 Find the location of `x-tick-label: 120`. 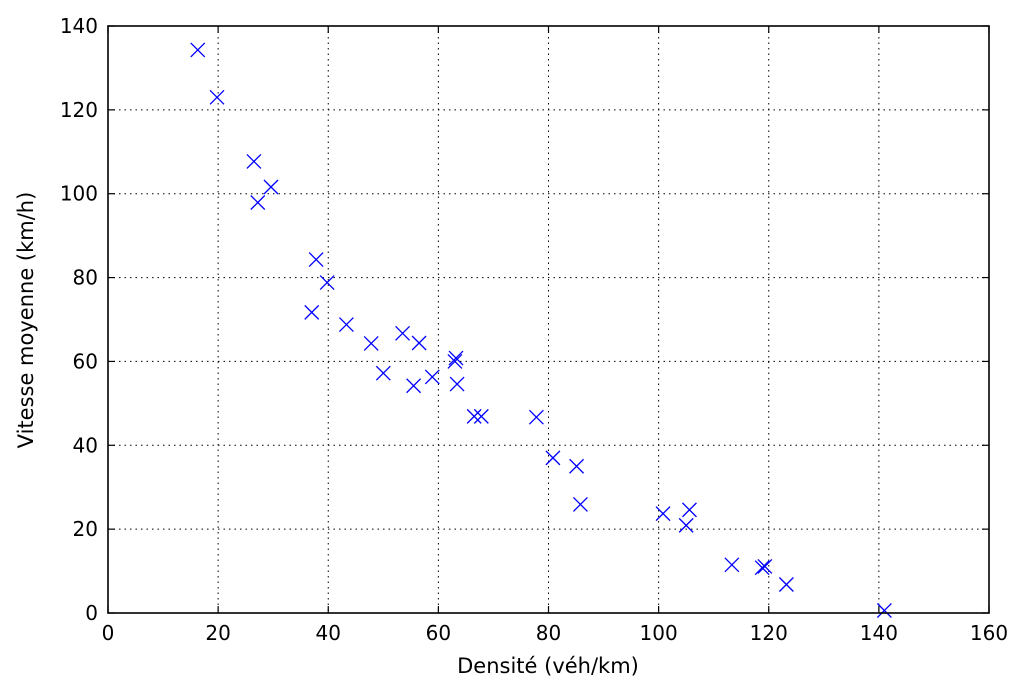

x-tick-label: 120 is located at coordinates (769, 633).